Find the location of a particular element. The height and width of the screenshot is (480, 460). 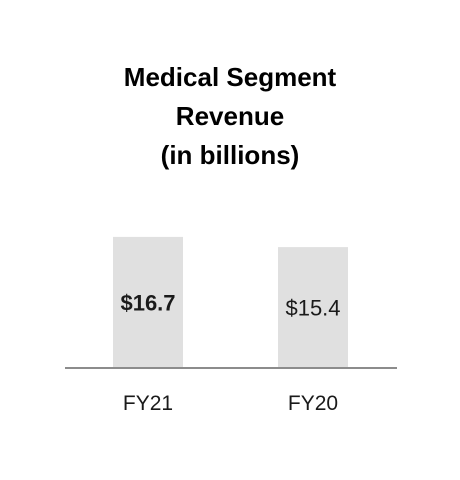

chart-title-line-2: Revenue is located at coordinates (230, 116).